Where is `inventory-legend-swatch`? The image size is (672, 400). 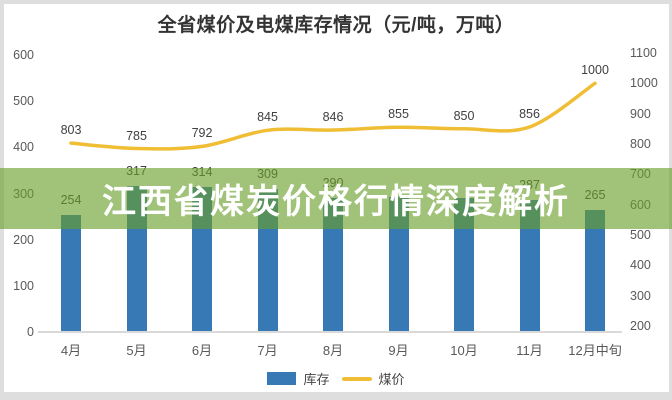 inventory-legend-swatch is located at coordinates (282, 378).